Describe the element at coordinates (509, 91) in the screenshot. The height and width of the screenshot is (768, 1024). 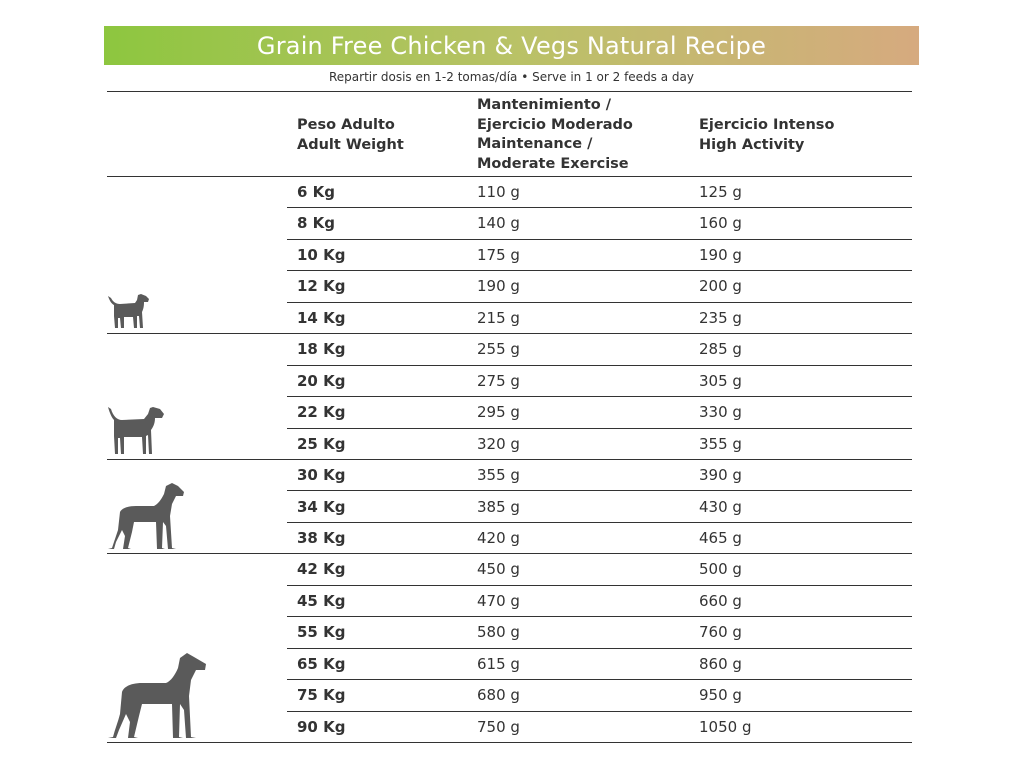
I see `header-top-rule` at that location.